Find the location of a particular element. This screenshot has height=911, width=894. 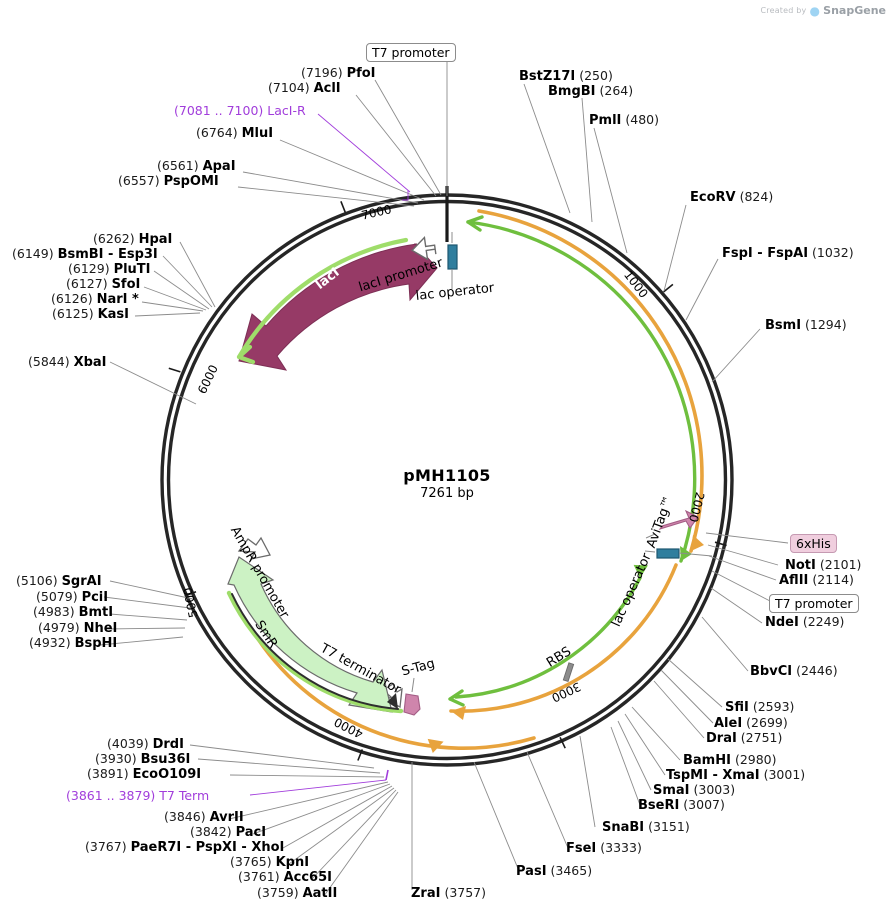

site-enzyme: AclI is located at coordinates (327, 88).